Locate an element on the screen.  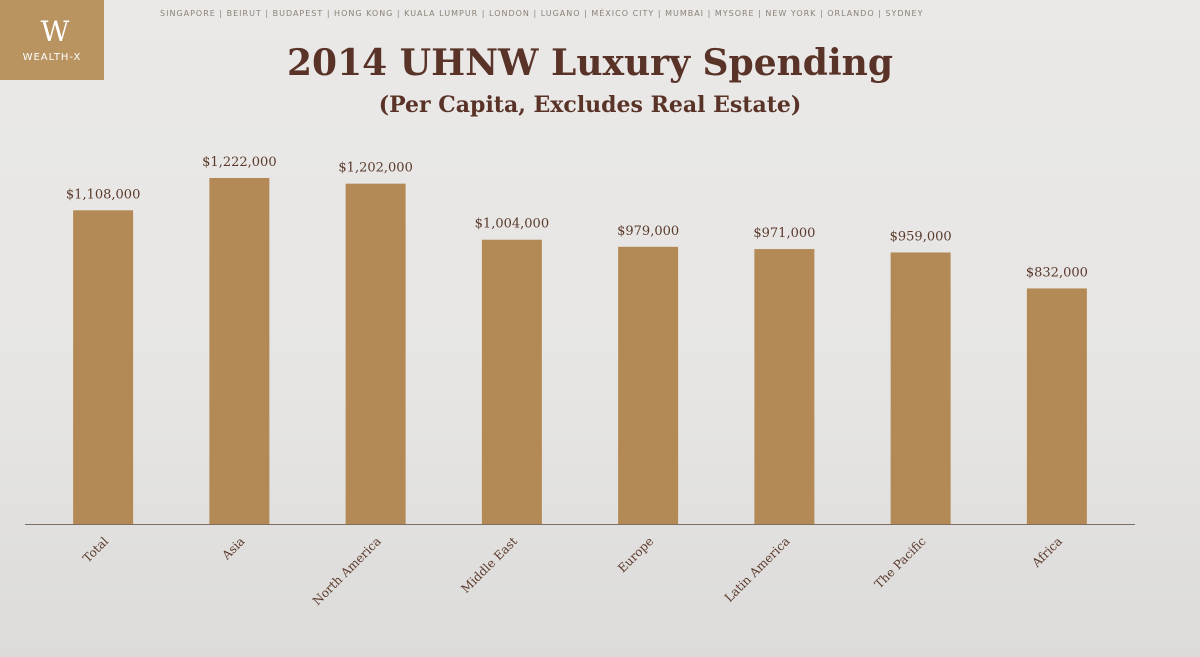
bar-africa is located at coordinates (1056, 406).